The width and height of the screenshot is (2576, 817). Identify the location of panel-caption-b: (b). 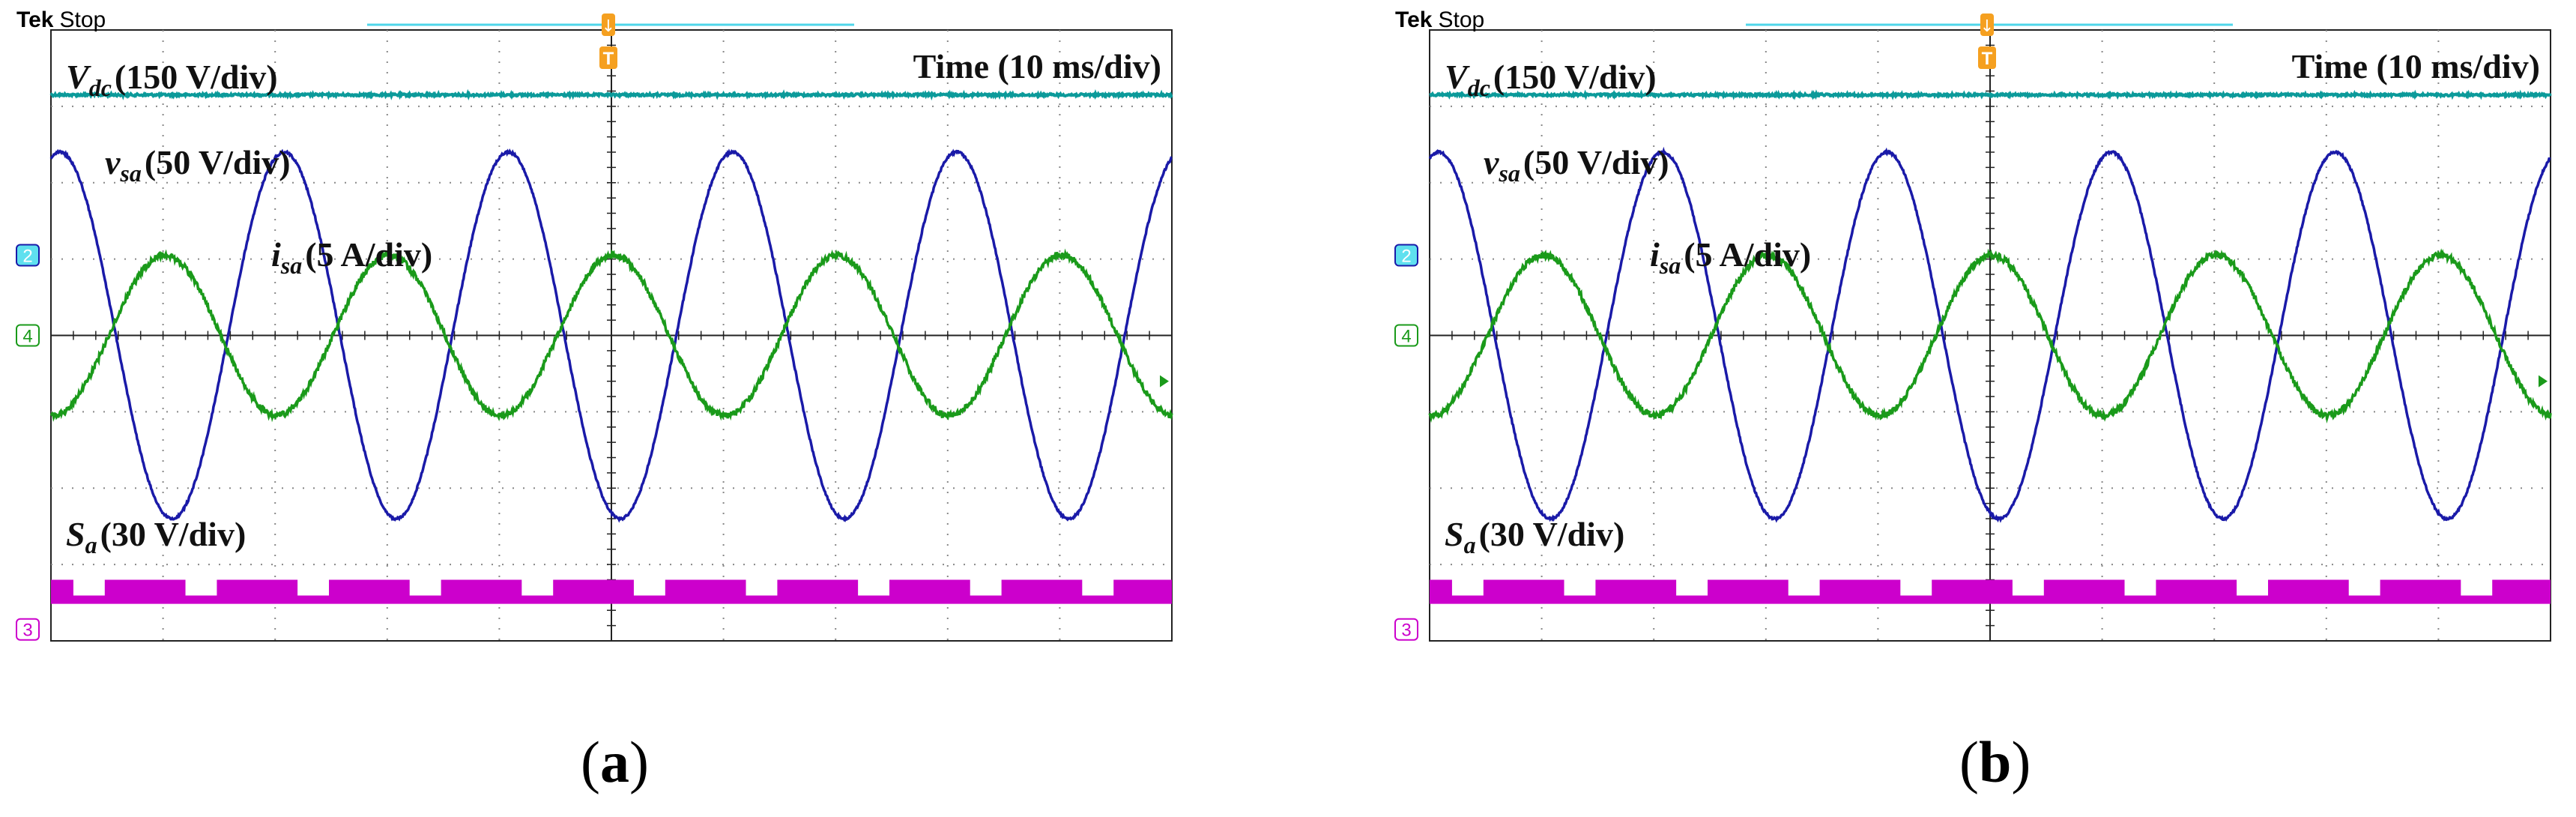
(1995, 762).